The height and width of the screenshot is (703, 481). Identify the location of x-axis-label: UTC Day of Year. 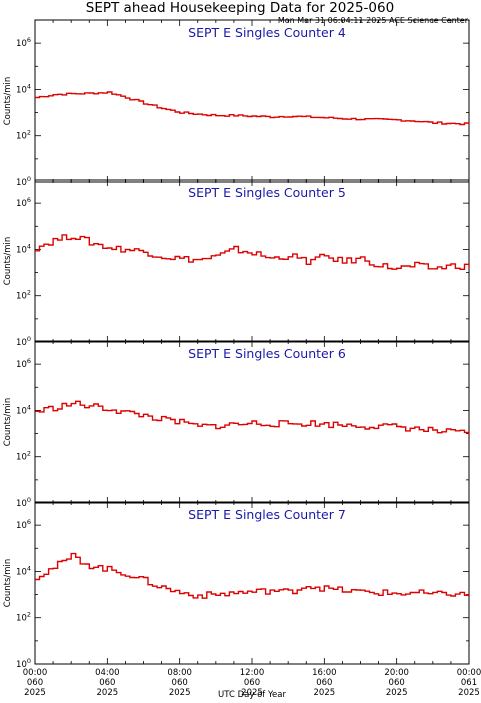
(252, 695).